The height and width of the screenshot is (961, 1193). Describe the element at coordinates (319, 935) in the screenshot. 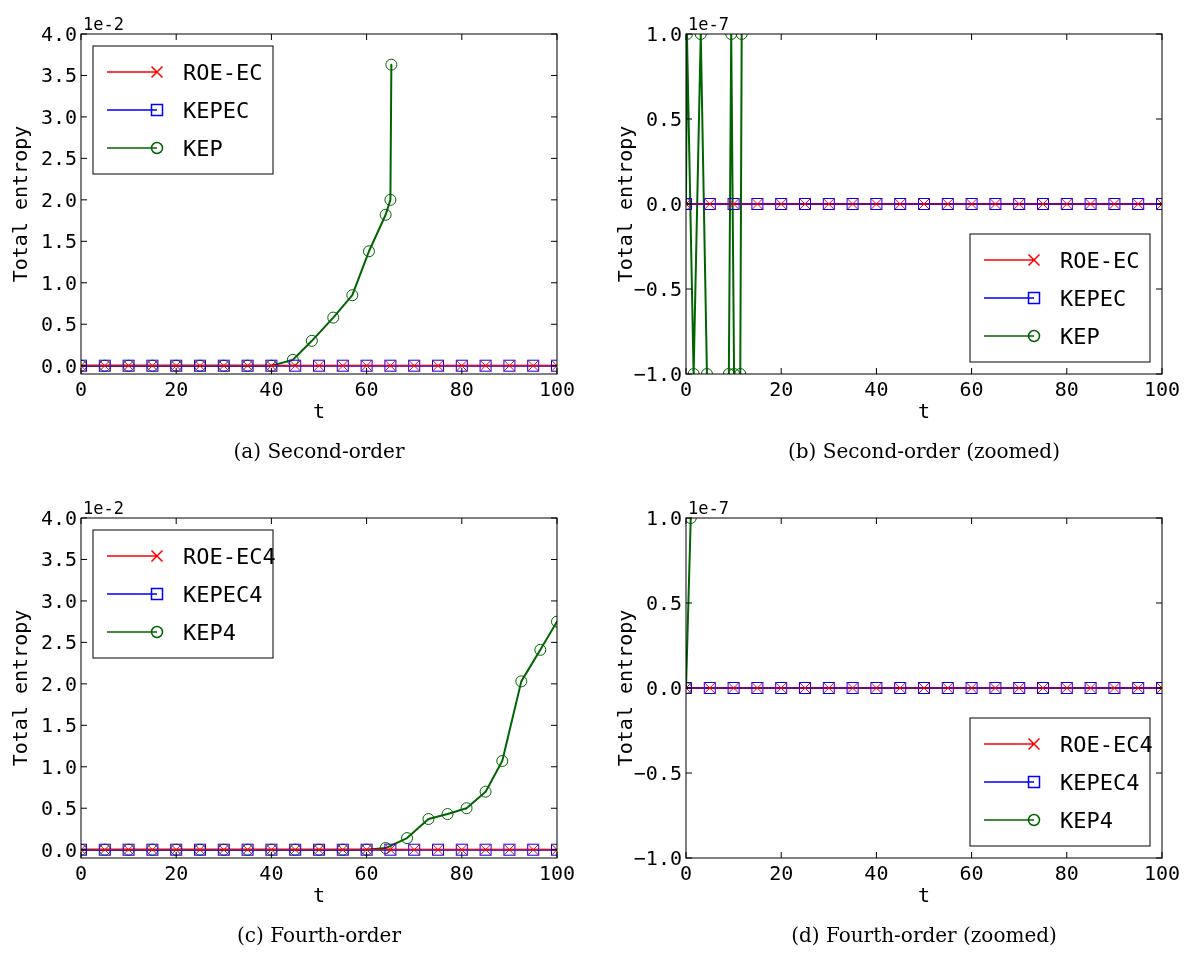

I see `text: (c) Fourth-order` at that location.